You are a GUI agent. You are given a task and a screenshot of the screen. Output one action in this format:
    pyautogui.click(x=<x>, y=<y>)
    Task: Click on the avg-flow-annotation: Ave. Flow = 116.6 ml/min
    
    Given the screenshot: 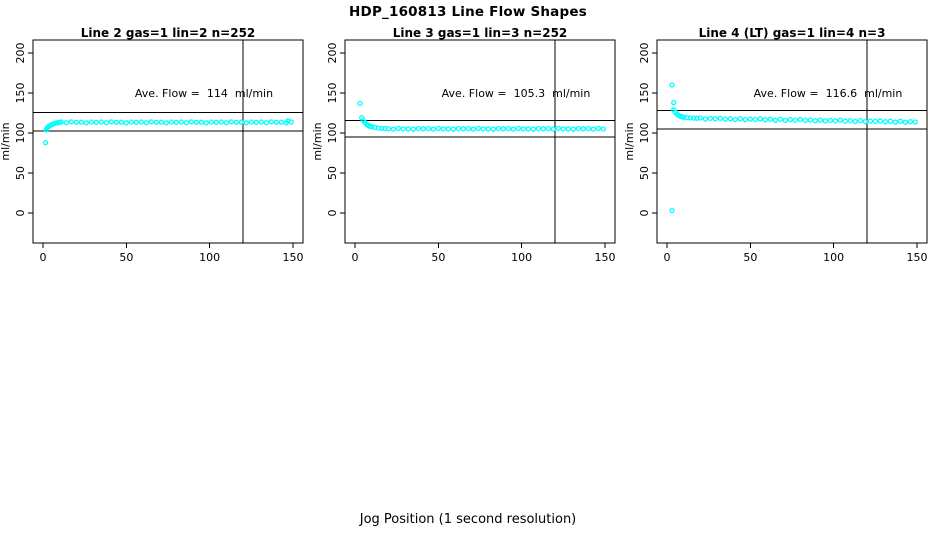 What is the action you would take?
    pyautogui.click(x=828, y=93)
    